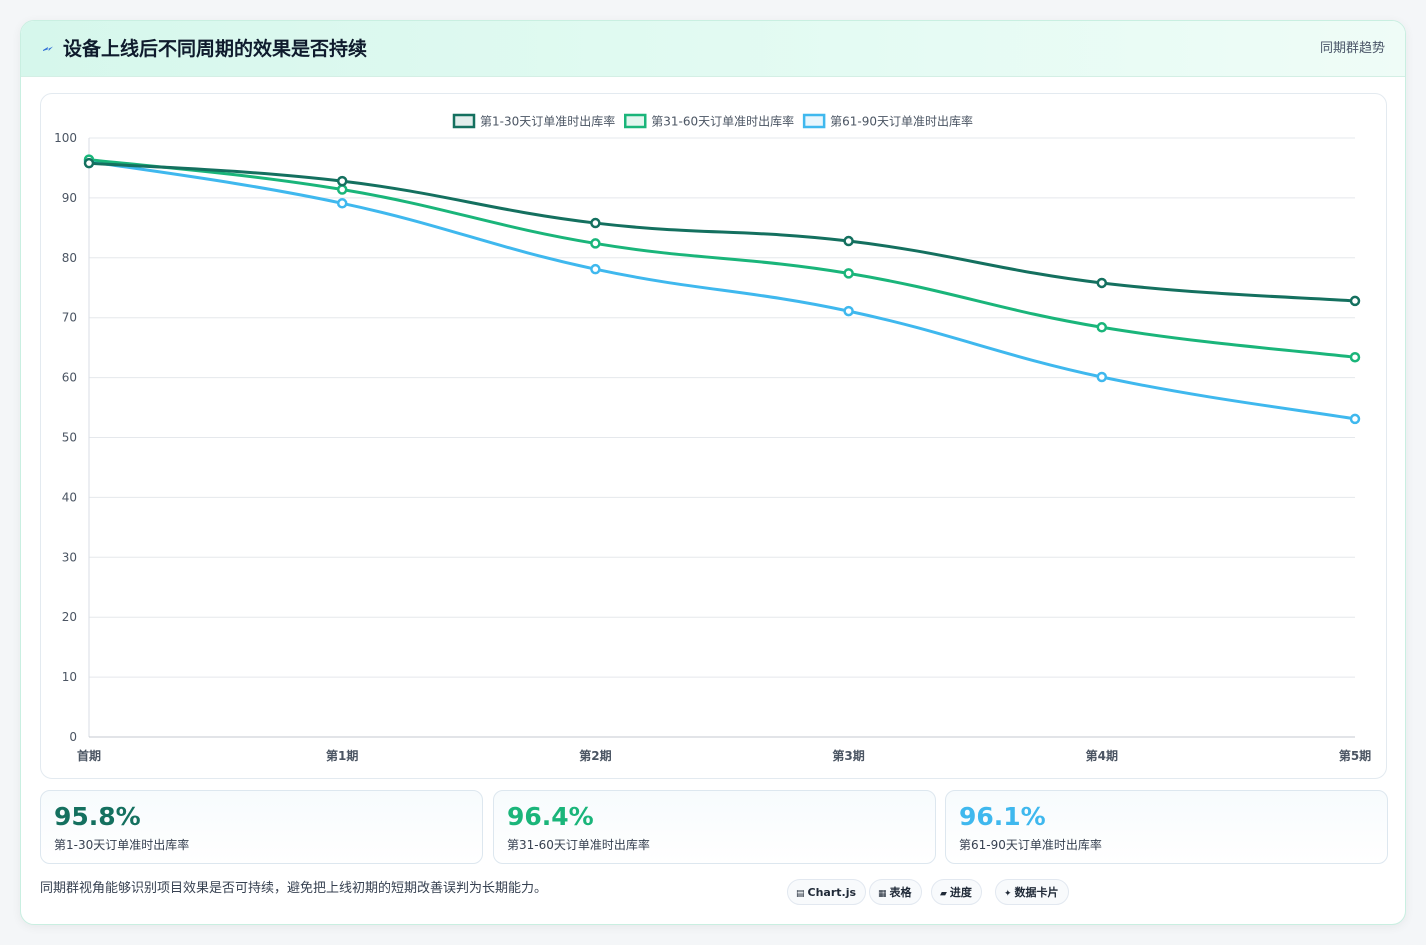  I want to click on chip-chartjs: ▤ Chart.js, so click(827, 892).